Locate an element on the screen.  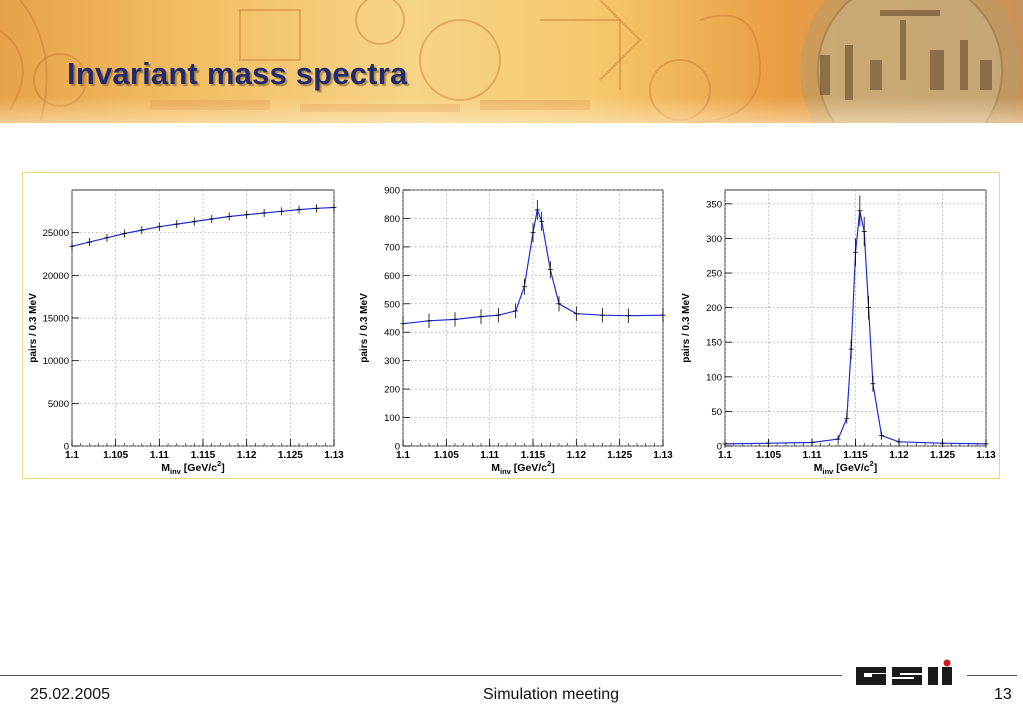
footer-rule is located at coordinates (421, 675).